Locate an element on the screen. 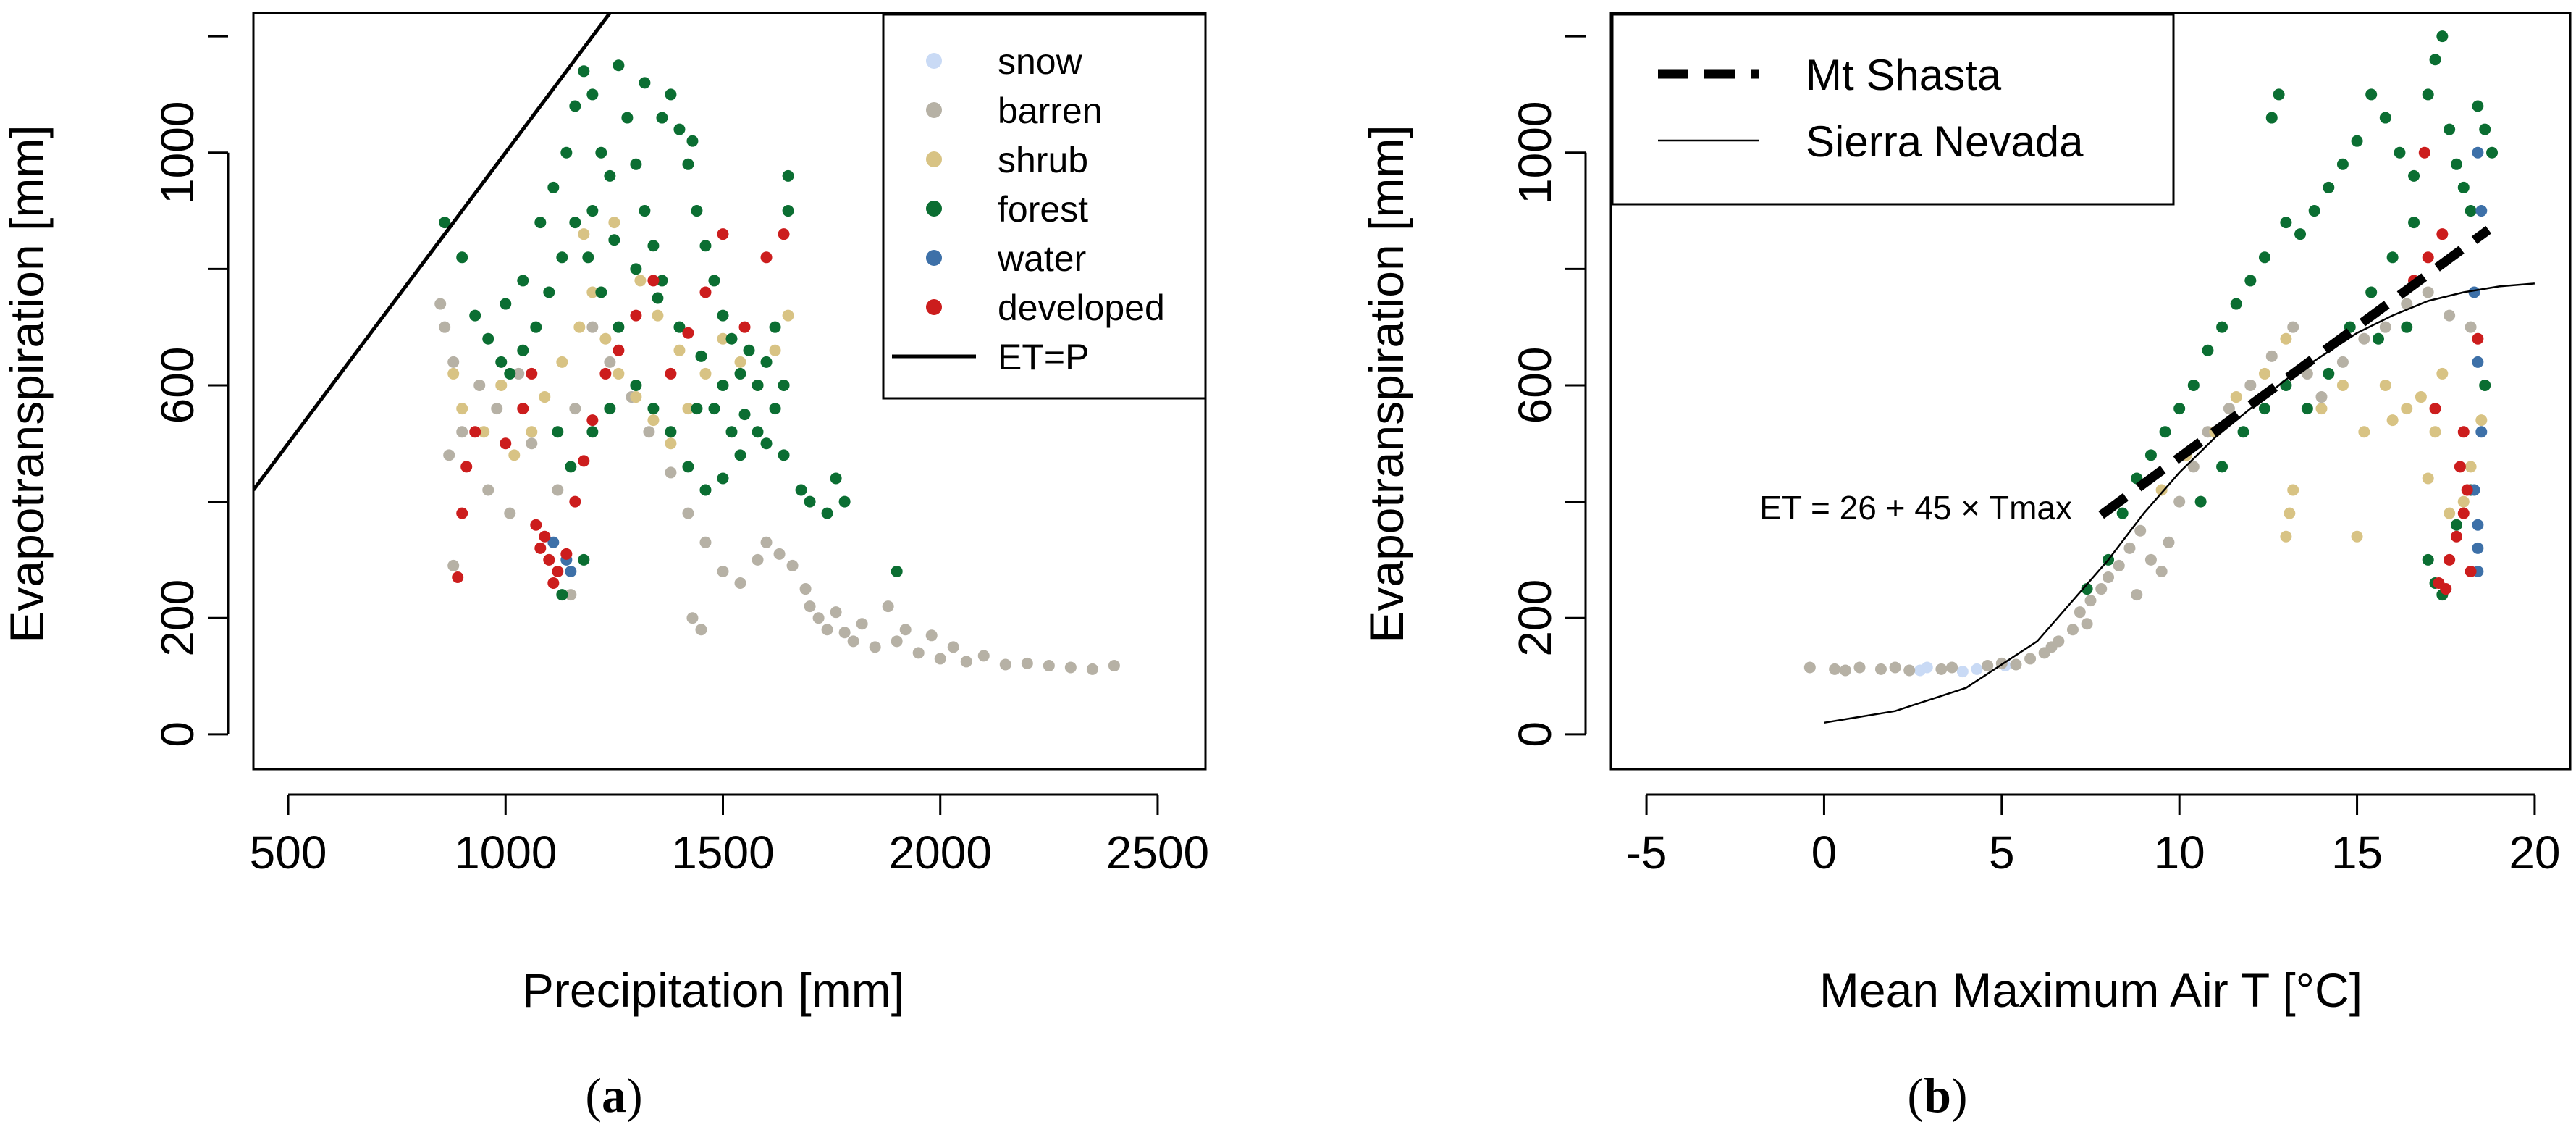 Image resolution: width=2576 pixels, height=1135 pixels. panel-a-legend-label-shrub: shrub is located at coordinates (1043, 160).